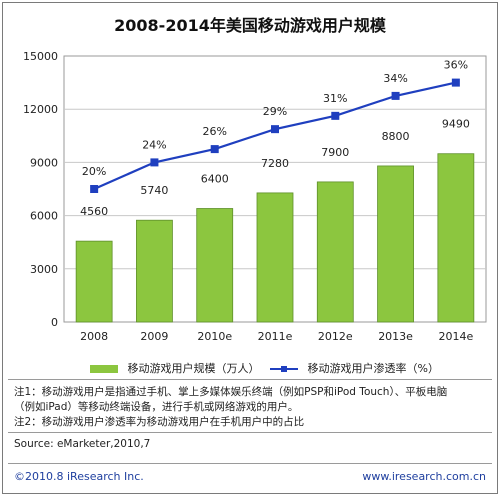 This screenshot has width=500, height=496. What do you see at coordinates (335, 98) in the screenshot?
I see `line-value-label: 31%` at bounding box center [335, 98].